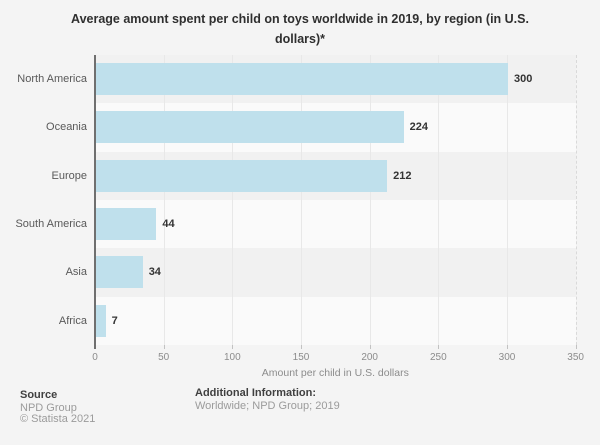 Image resolution: width=600 pixels, height=445 pixels. What do you see at coordinates (52, 79) in the screenshot?
I see `category-label: North America` at bounding box center [52, 79].